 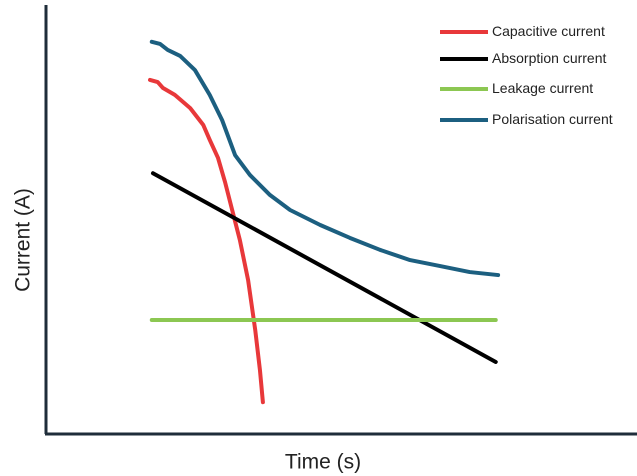 I want to click on legend-entry: Capacitive current, so click(x=538, y=31).